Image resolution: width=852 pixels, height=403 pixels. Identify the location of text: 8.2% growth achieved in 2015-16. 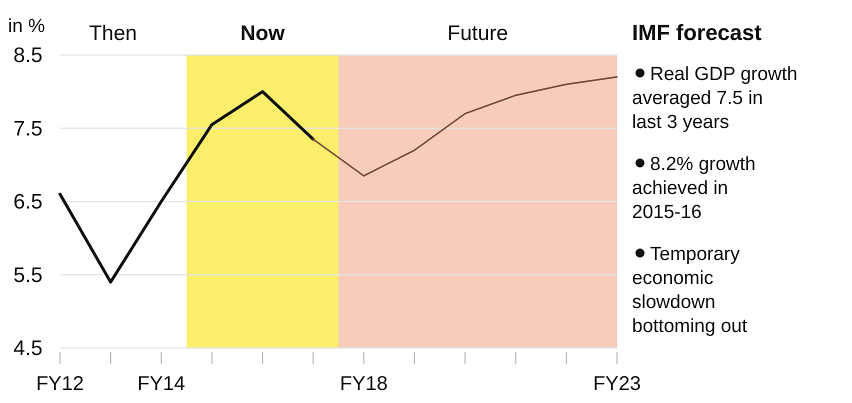
(694, 188).